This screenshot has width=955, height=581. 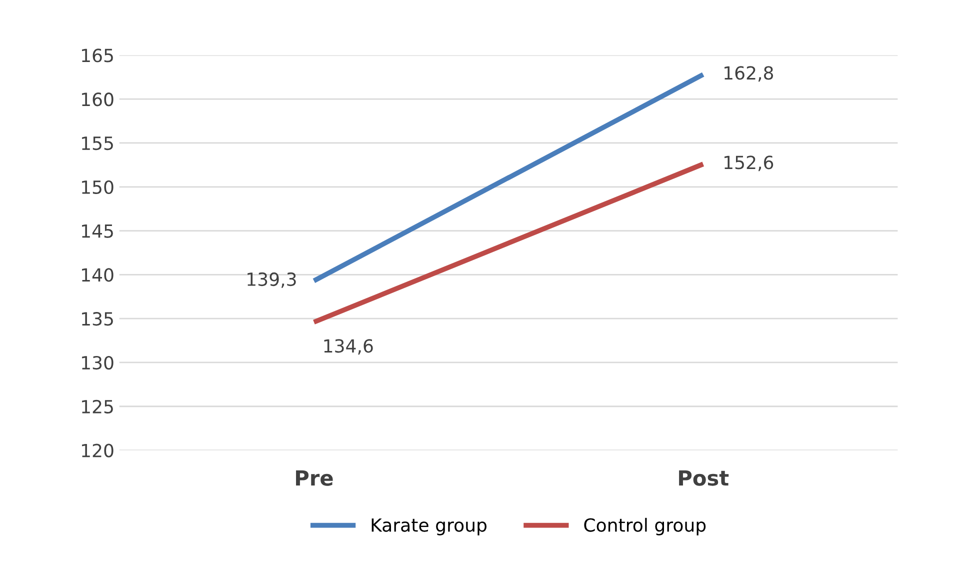 I want to click on y-tick-label: 155, so click(x=97, y=143).